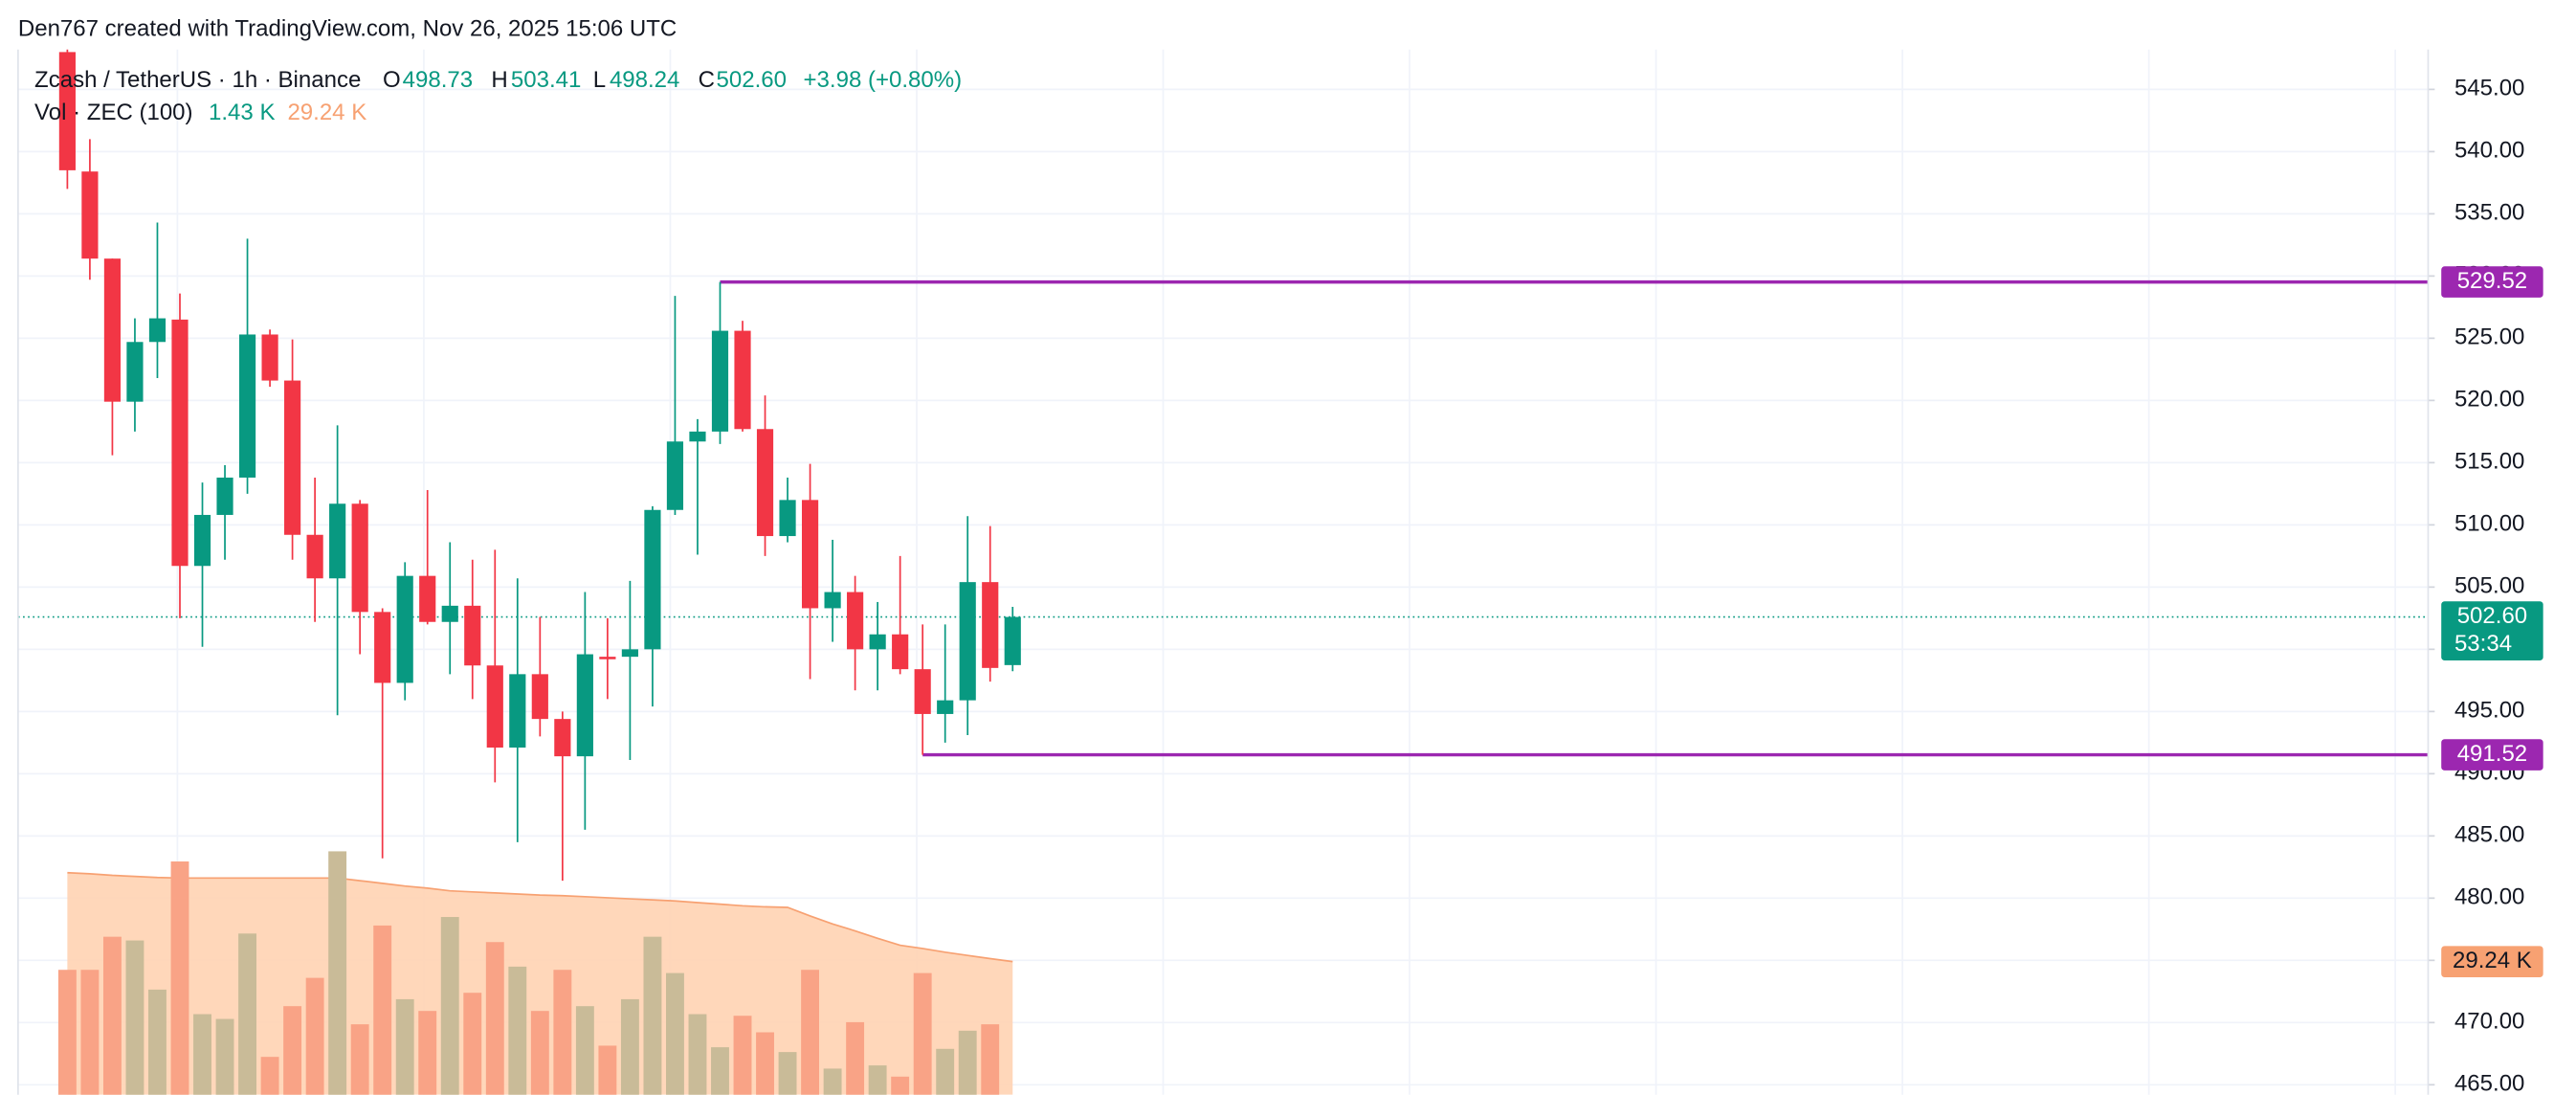 This screenshot has width=2576, height=1095. Describe the element at coordinates (242, 113) in the screenshot. I see `volume-value: 1.43 K` at that location.